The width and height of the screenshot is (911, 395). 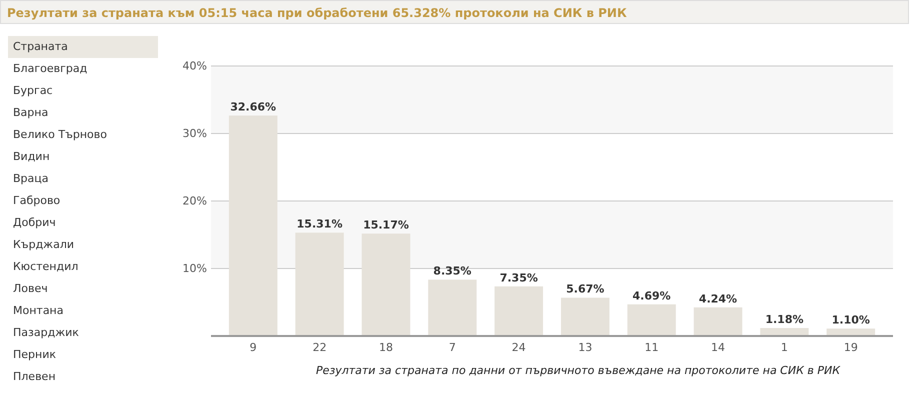 I want to click on text: Габрово, so click(x=37, y=201).